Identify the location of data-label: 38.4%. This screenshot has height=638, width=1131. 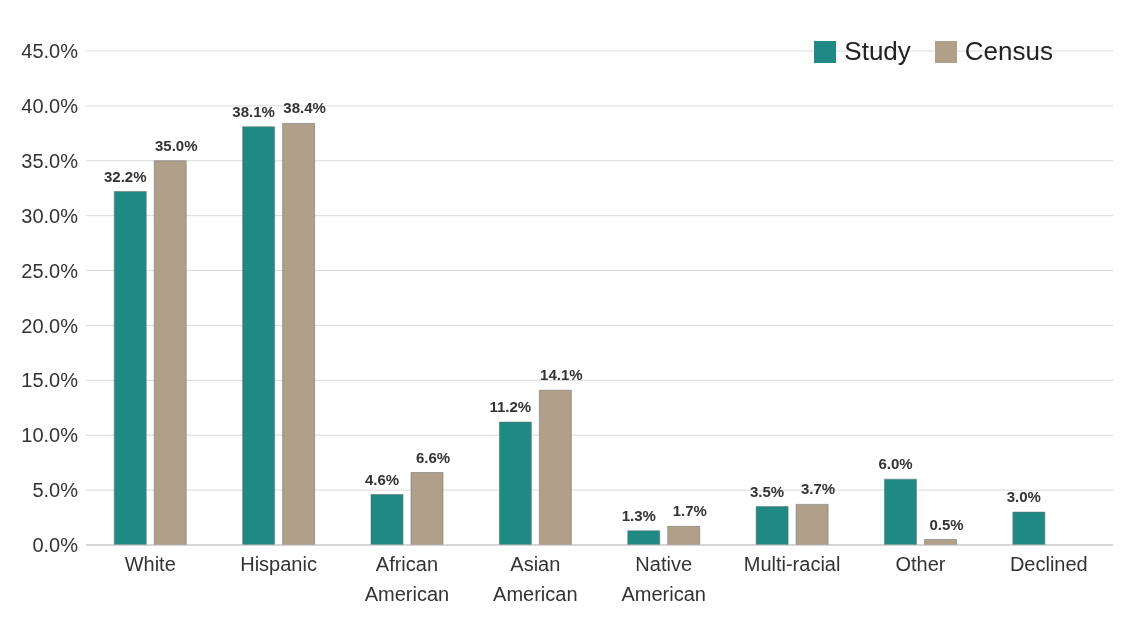
(304, 108).